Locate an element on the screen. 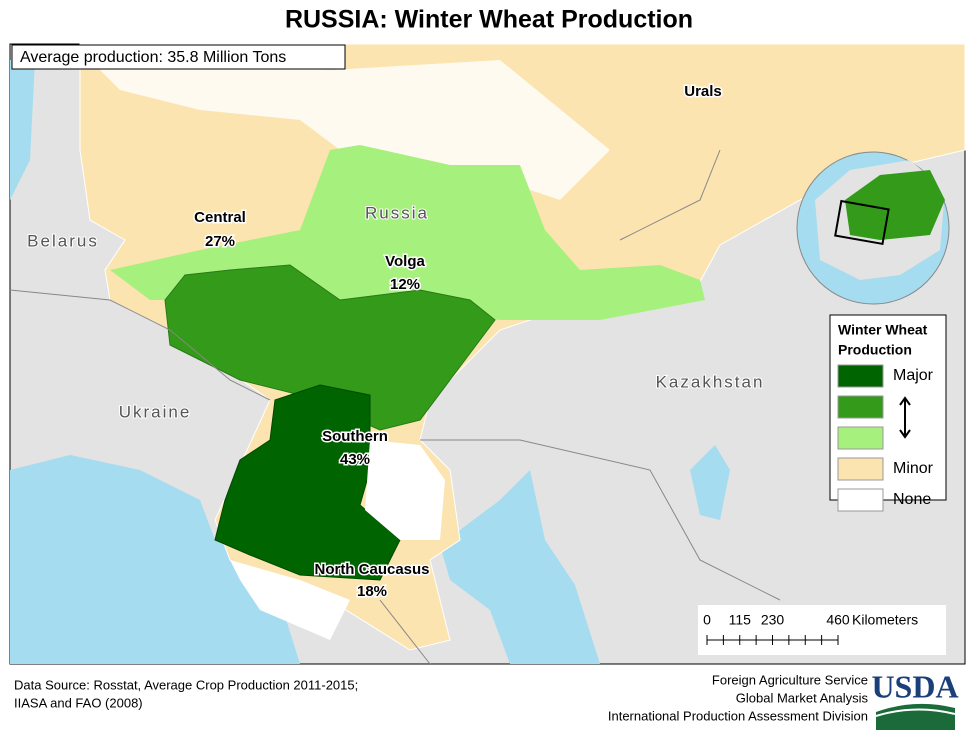 This screenshot has height=747, width=978. logo-text: USDA is located at coordinates (914, 686).